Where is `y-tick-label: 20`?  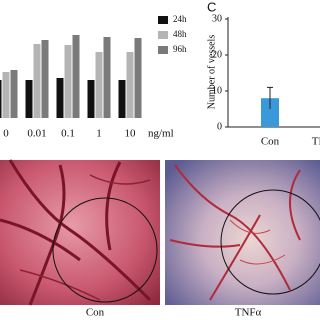 y-tick-label: 20 is located at coordinates (217, 54).